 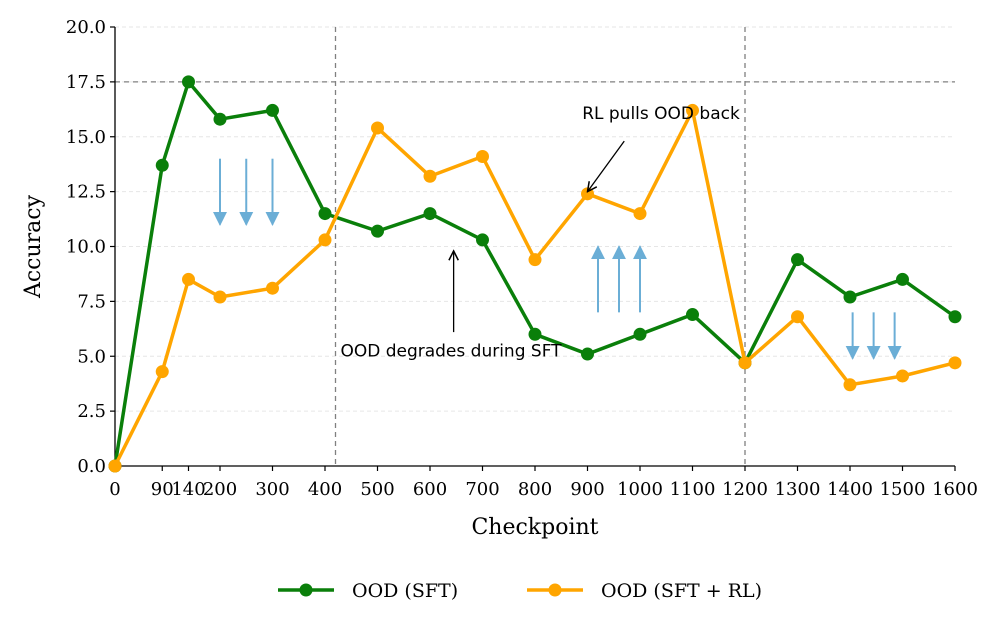 What do you see at coordinates (535, 489) in the screenshot?
I see `x-tick-label: 800` at bounding box center [535, 489].